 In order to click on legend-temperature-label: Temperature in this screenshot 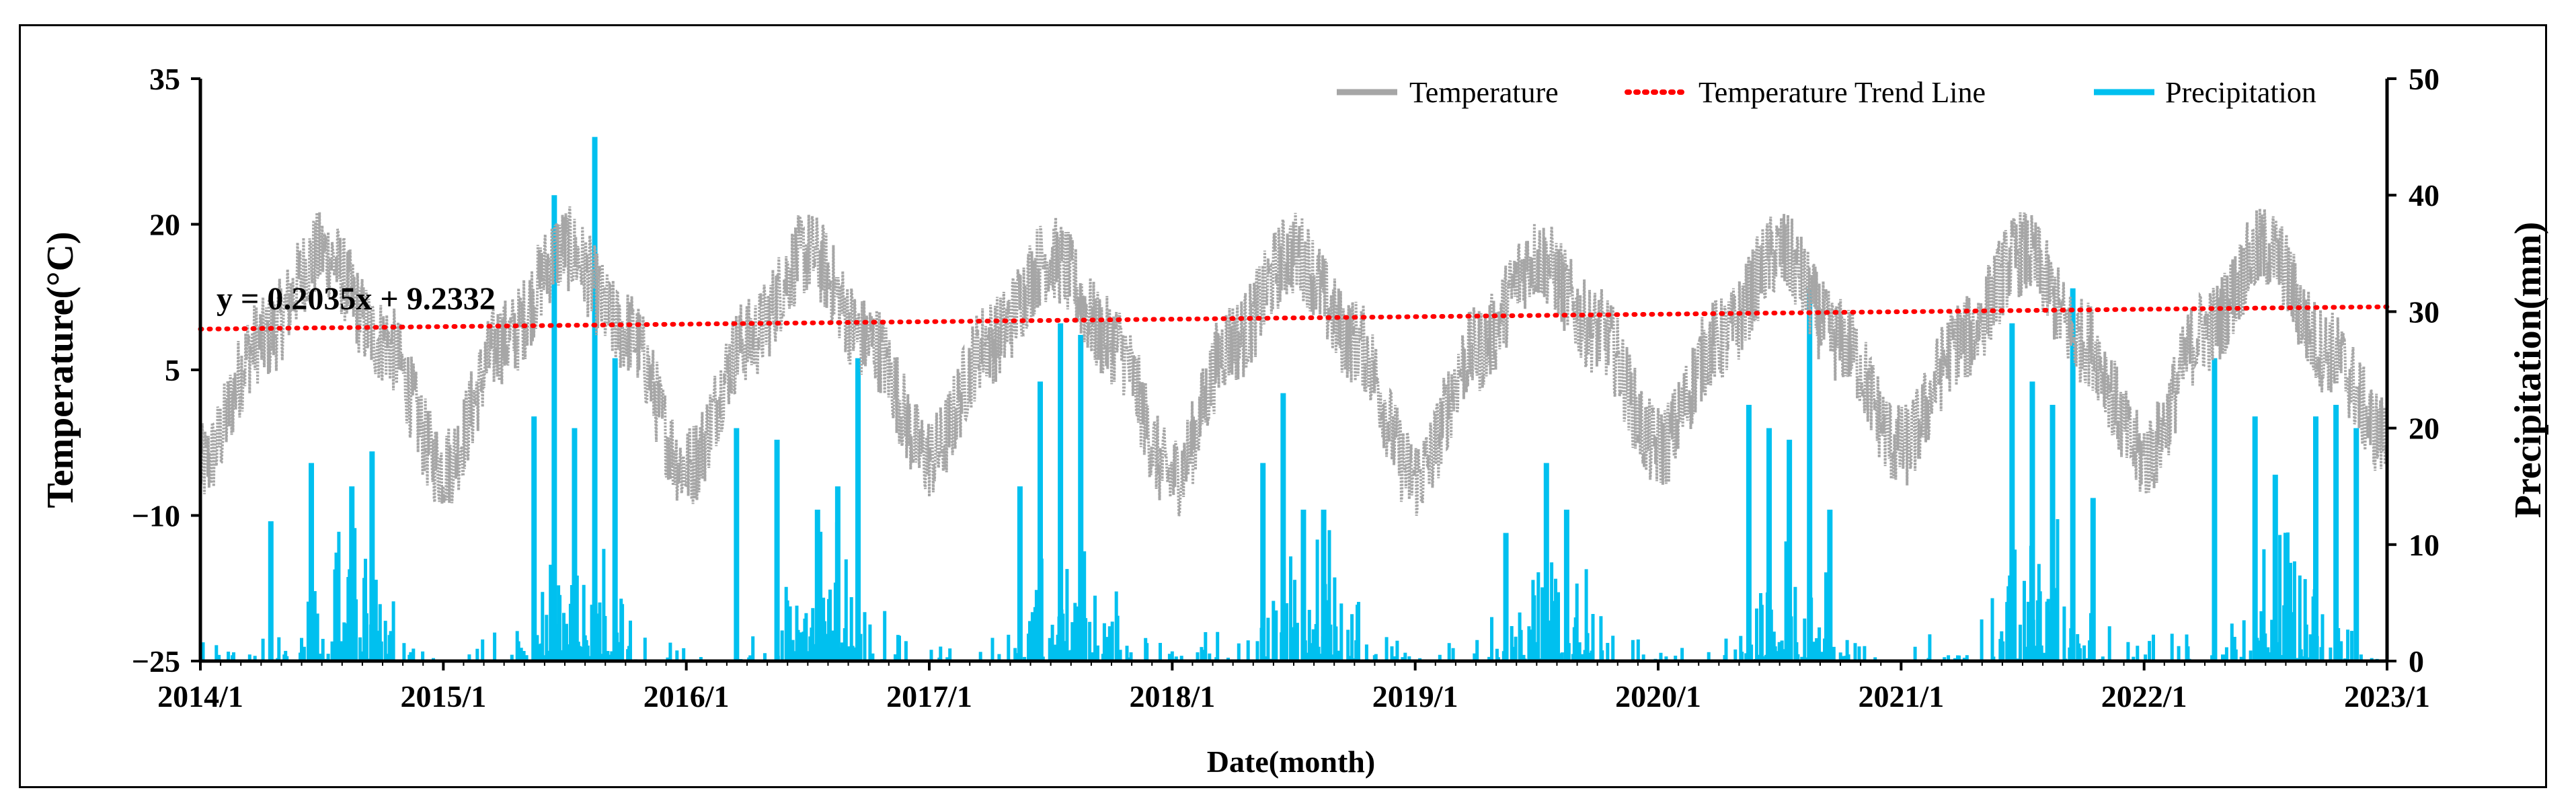, I will do `click(1484, 92)`.